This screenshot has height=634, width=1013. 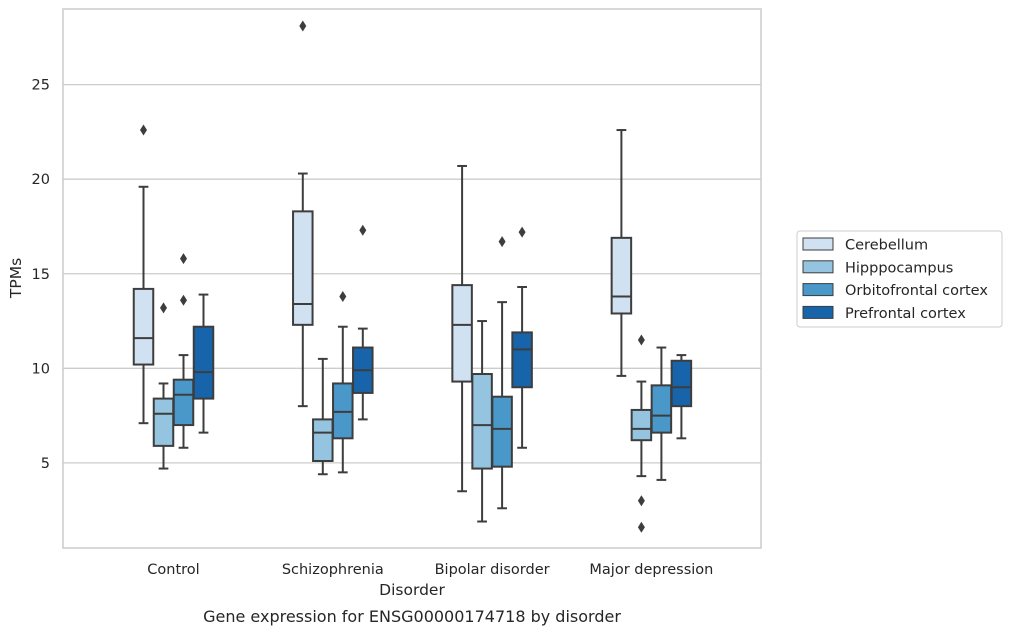 What do you see at coordinates (651, 570) in the screenshot?
I see `x-tick-label: Major depression` at bounding box center [651, 570].